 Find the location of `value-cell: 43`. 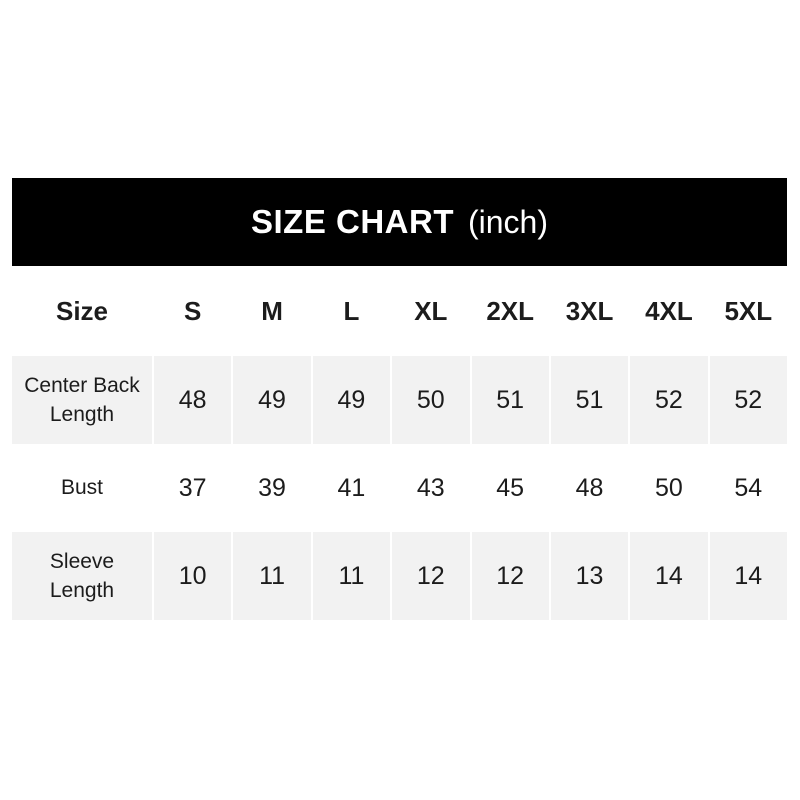

value-cell: 43 is located at coordinates (431, 488).